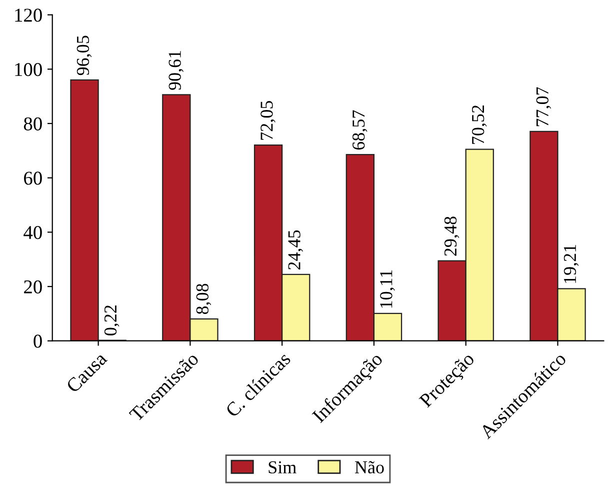 The height and width of the screenshot is (494, 616). Describe the element at coordinates (360, 130) in the screenshot. I see `data-label: 68,57` at that location.